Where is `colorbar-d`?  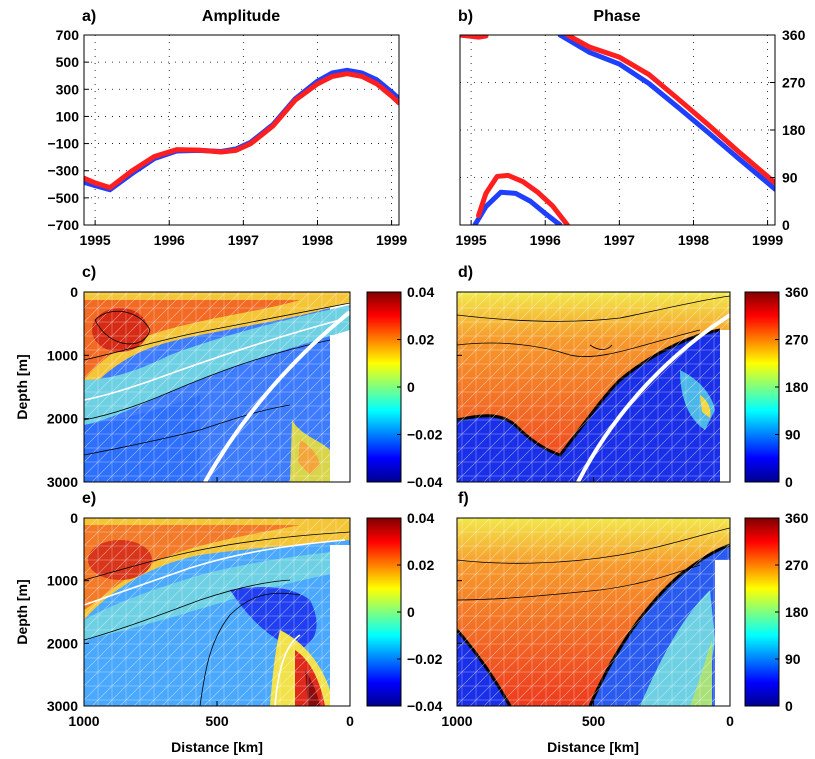
colorbar-d is located at coordinates (762, 387).